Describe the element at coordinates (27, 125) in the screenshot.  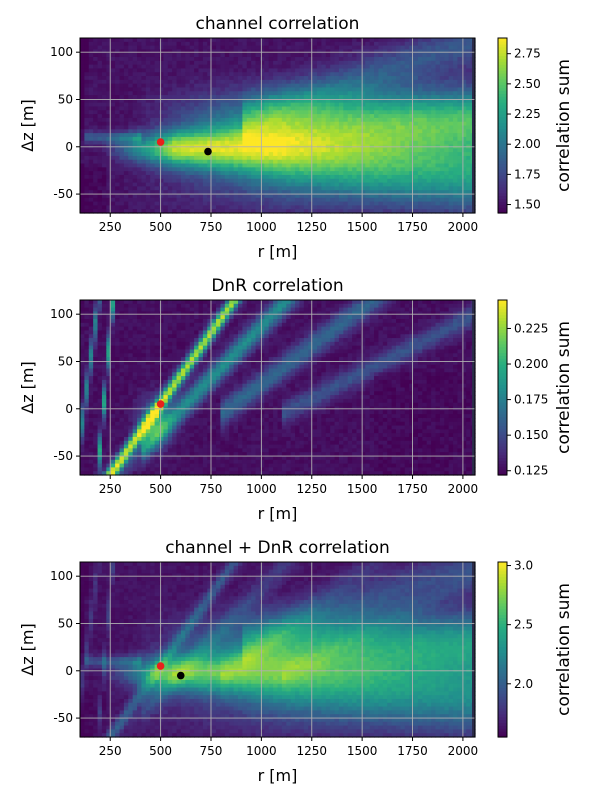
I see `y-axis-label: Δz [m]` at that location.